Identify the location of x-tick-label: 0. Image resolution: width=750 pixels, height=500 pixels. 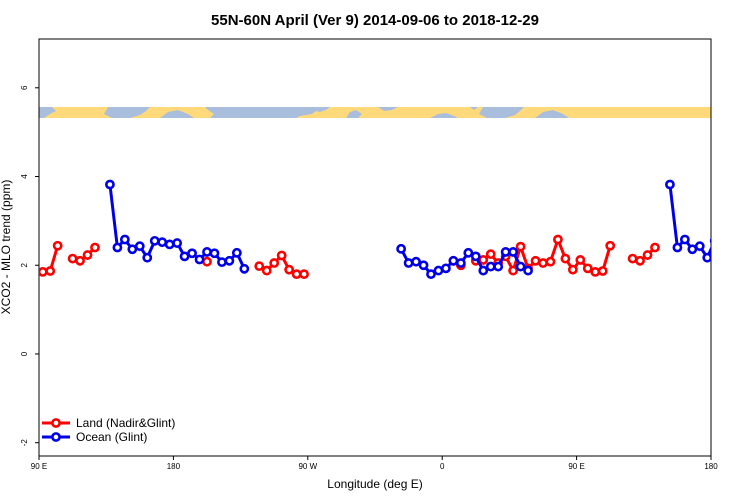
(442, 466).